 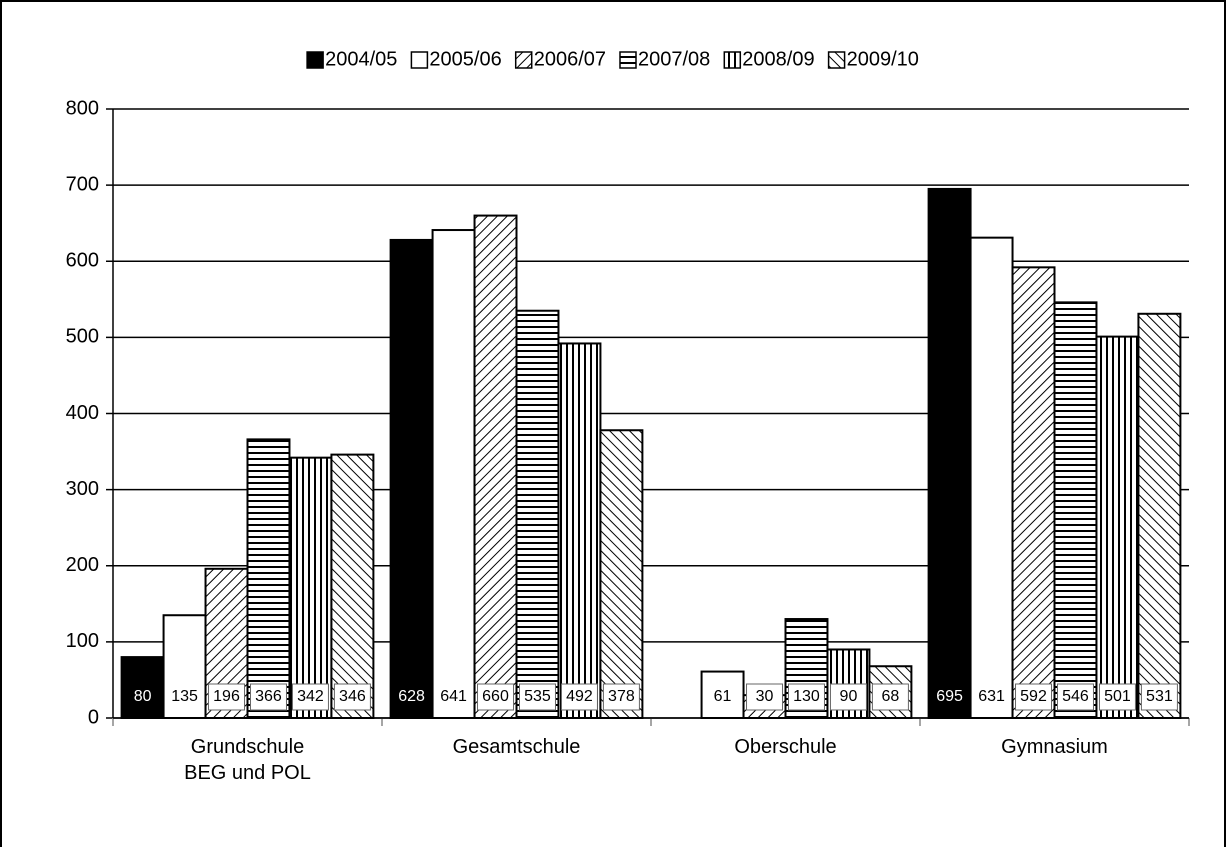 I want to click on data-label: 80, so click(x=143, y=696).